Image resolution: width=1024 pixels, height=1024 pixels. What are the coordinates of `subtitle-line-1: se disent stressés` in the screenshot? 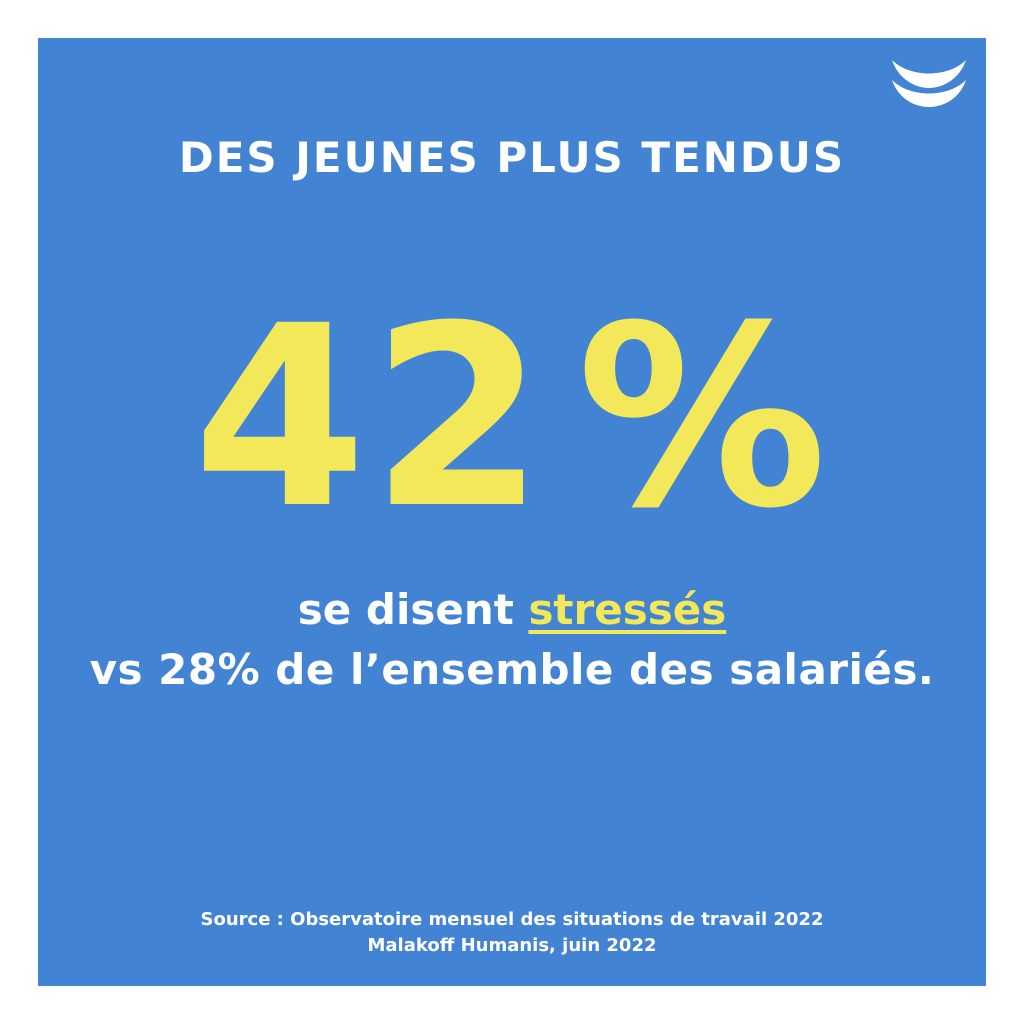 It's located at (512, 610).